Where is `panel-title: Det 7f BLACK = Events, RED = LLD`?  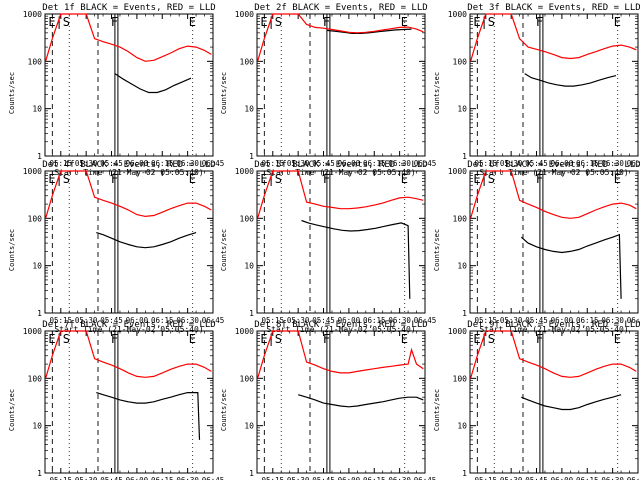 panel-title: Det 7f BLACK = Events, RED = LLD is located at coordinates (128, 325).